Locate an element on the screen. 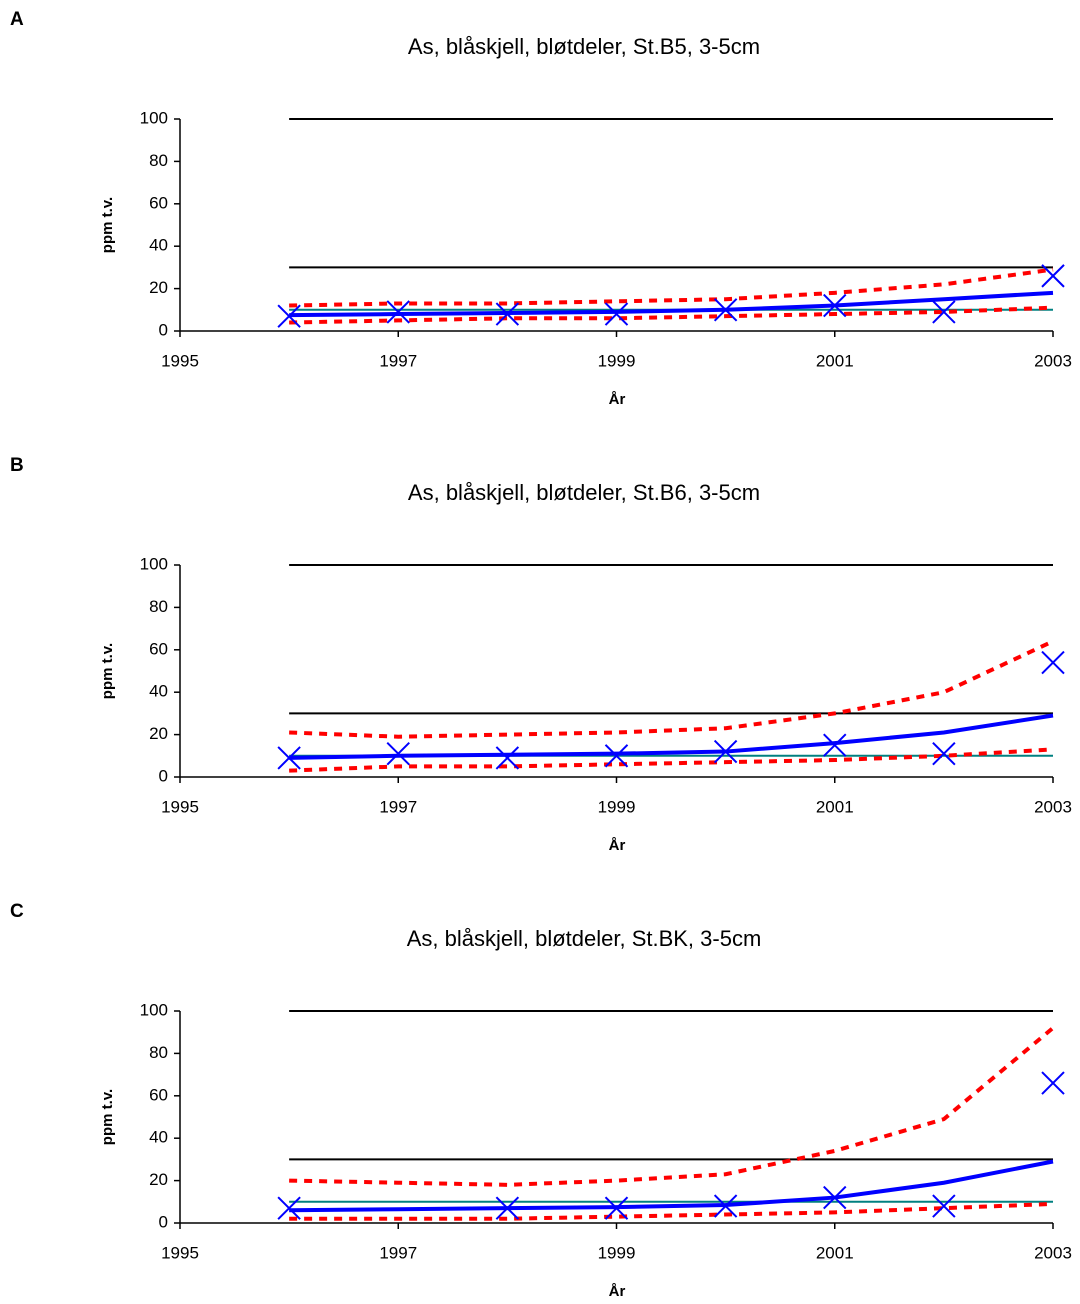  chart-title: As, blåskjell, bløtdeler, St.BK, 3-5cm is located at coordinates (584, 938).